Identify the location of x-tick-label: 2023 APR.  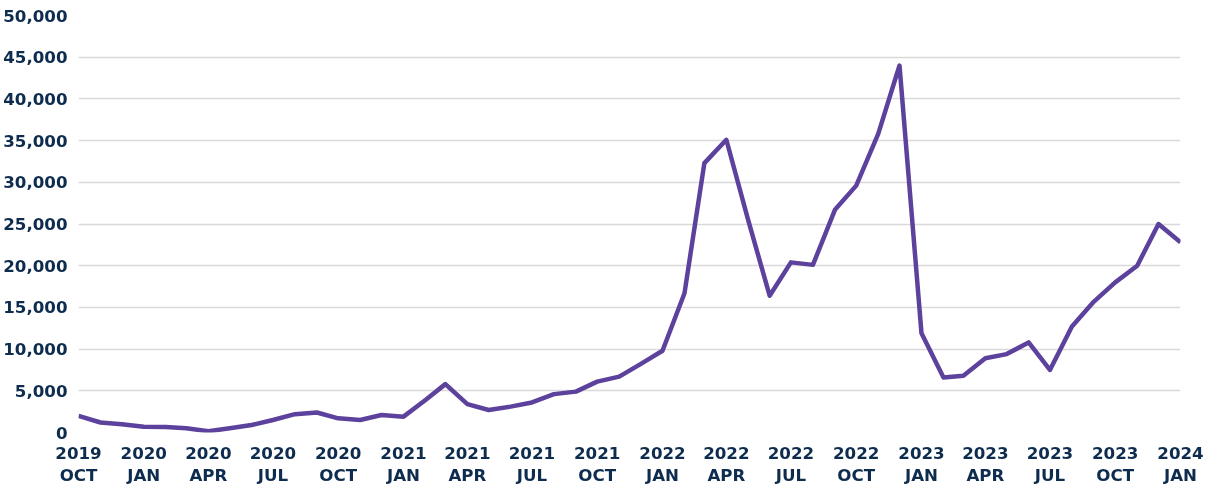
(985, 464).